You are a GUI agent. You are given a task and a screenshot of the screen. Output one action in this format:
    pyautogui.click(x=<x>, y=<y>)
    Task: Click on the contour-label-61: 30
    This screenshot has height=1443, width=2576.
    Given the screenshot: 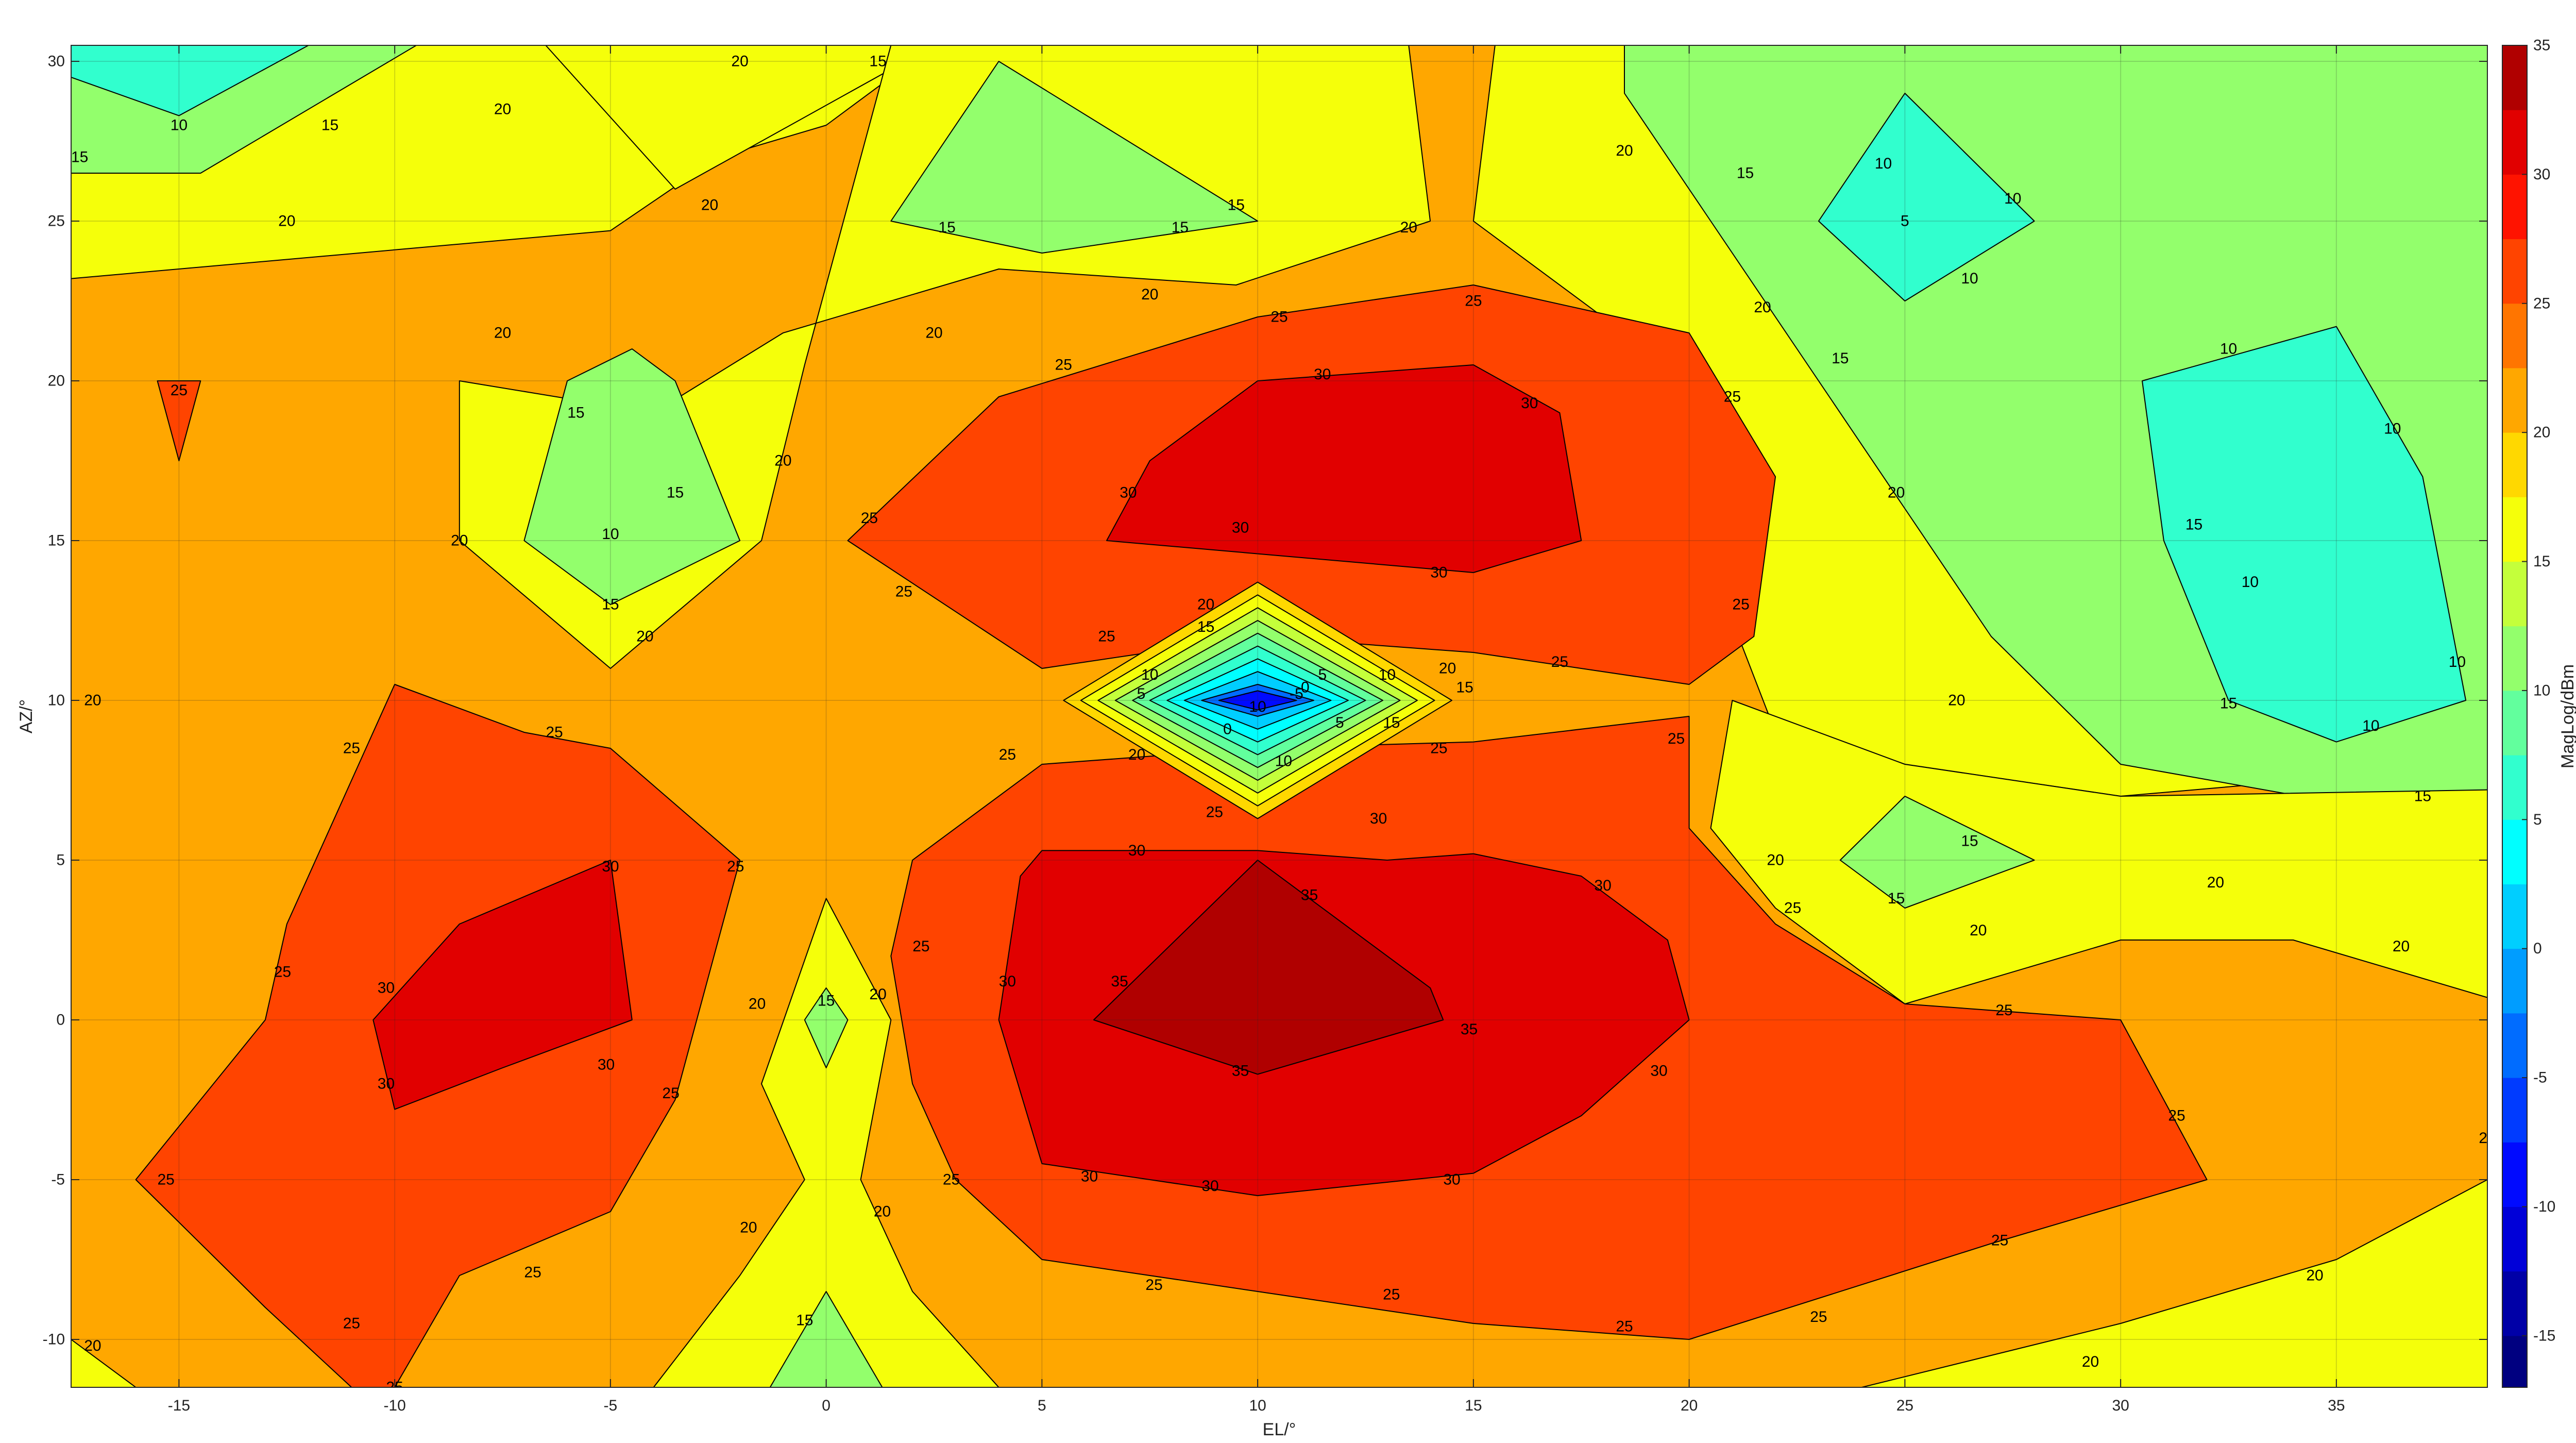 What is the action you would take?
    pyautogui.click(x=1378, y=818)
    